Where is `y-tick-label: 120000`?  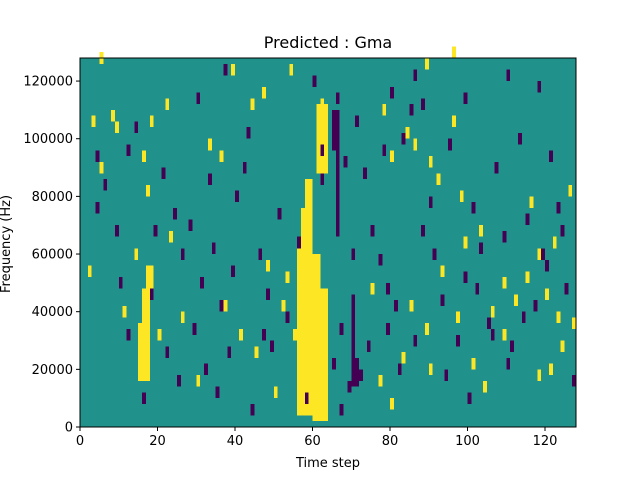
y-tick-label: 120000 is located at coordinates (48, 82).